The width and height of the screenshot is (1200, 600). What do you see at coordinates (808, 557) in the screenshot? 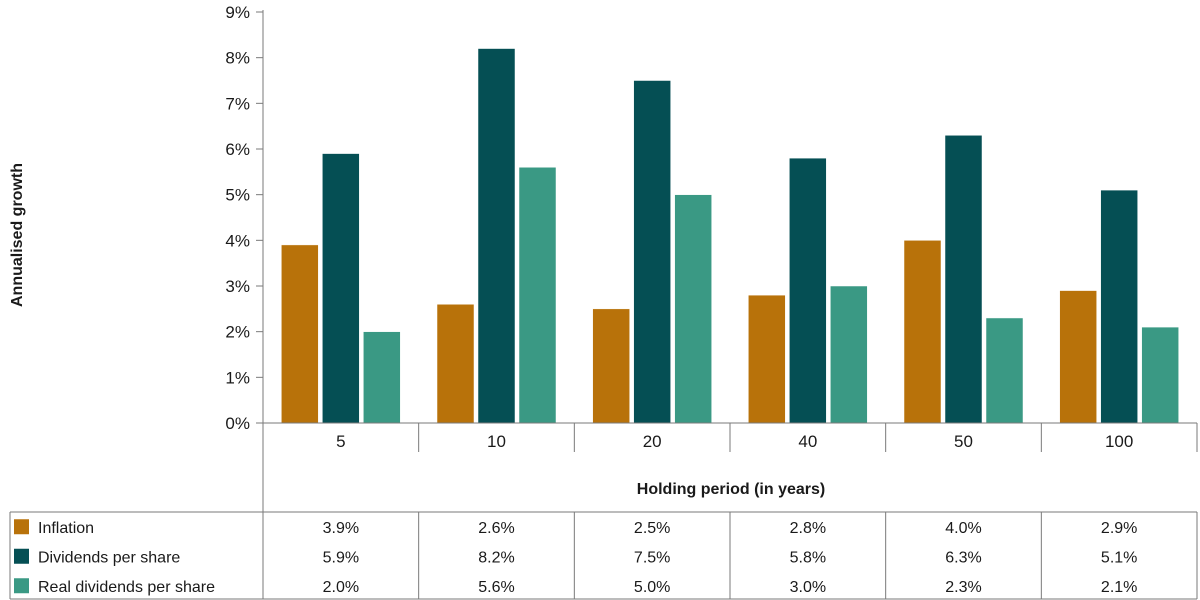
I see `table-value: 5.8%` at bounding box center [808, 557].